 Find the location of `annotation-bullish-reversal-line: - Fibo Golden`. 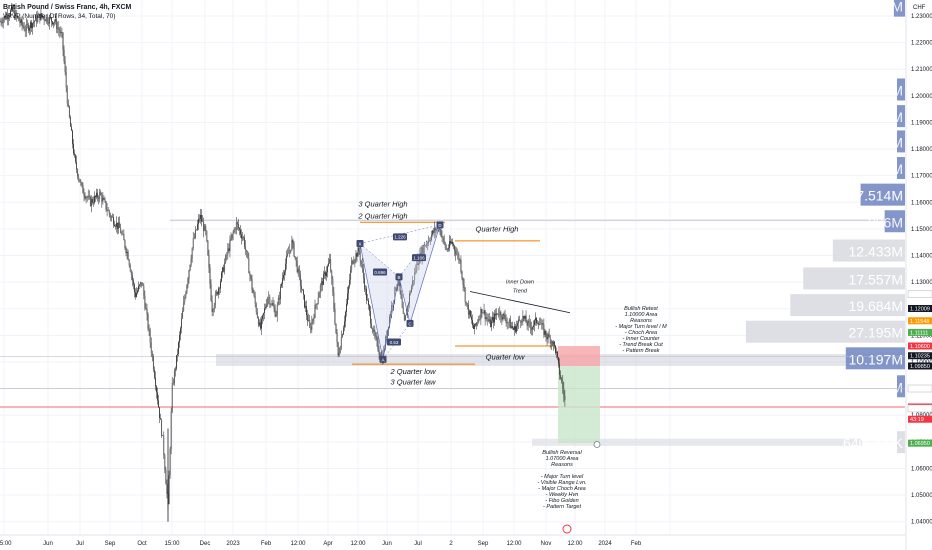

annotation-bullish-reversal-line: - Fibo Golden is located at coordinates (561, 501).